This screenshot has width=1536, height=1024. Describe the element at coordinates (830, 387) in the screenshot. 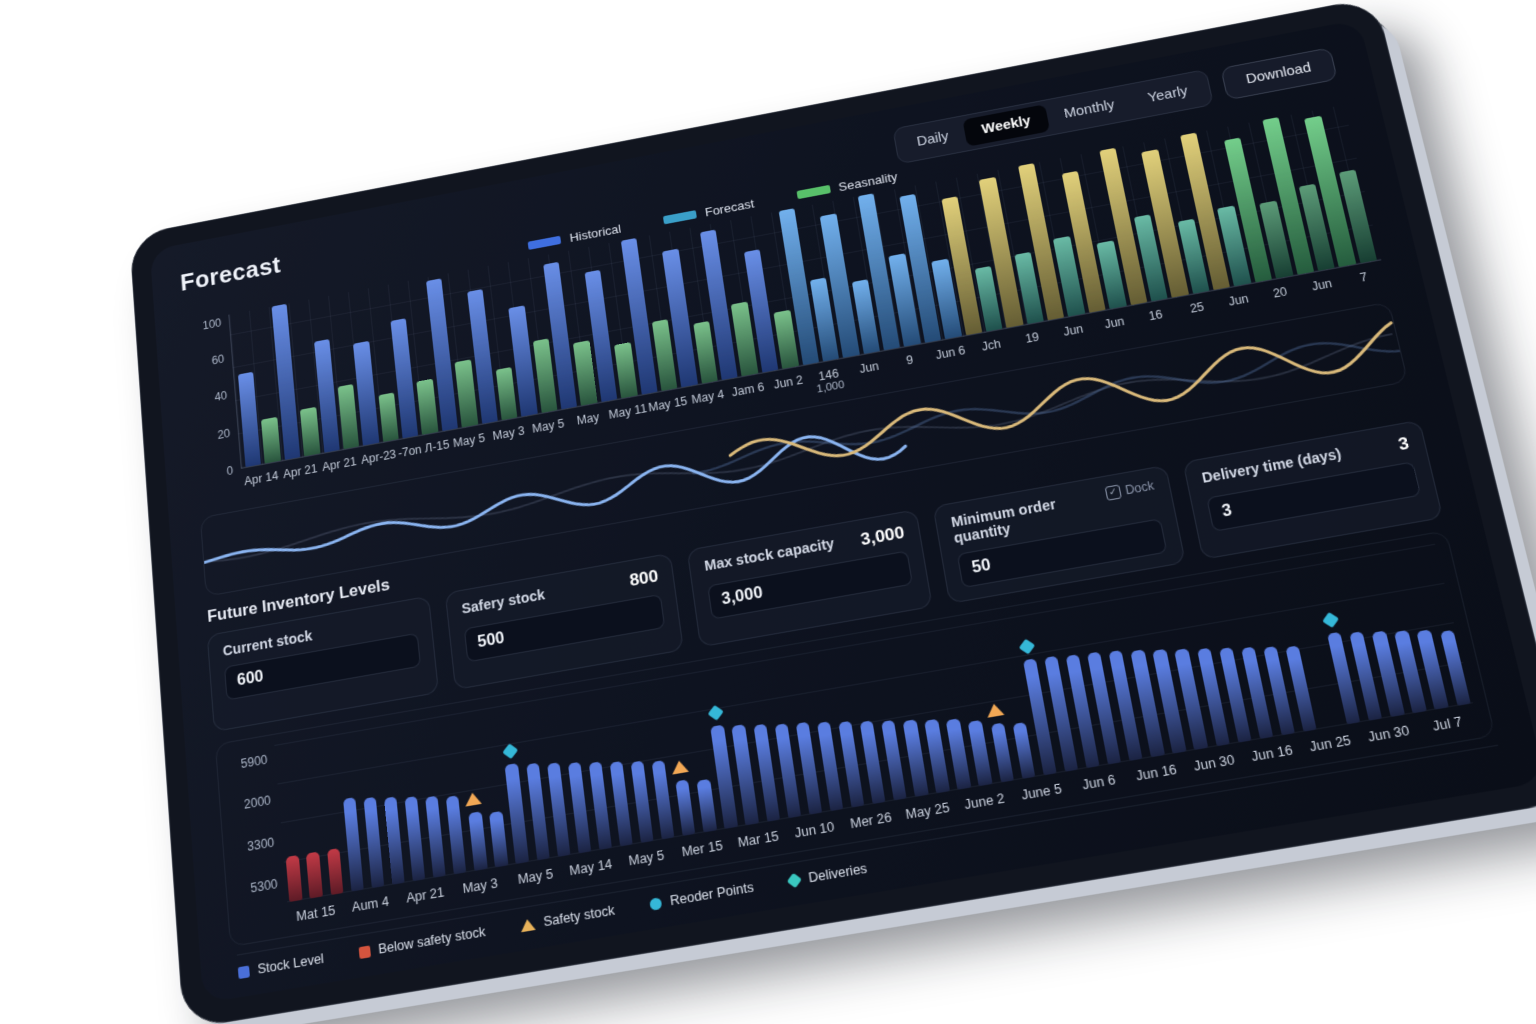

I see `x-tick-sub: 1,000` at that location.